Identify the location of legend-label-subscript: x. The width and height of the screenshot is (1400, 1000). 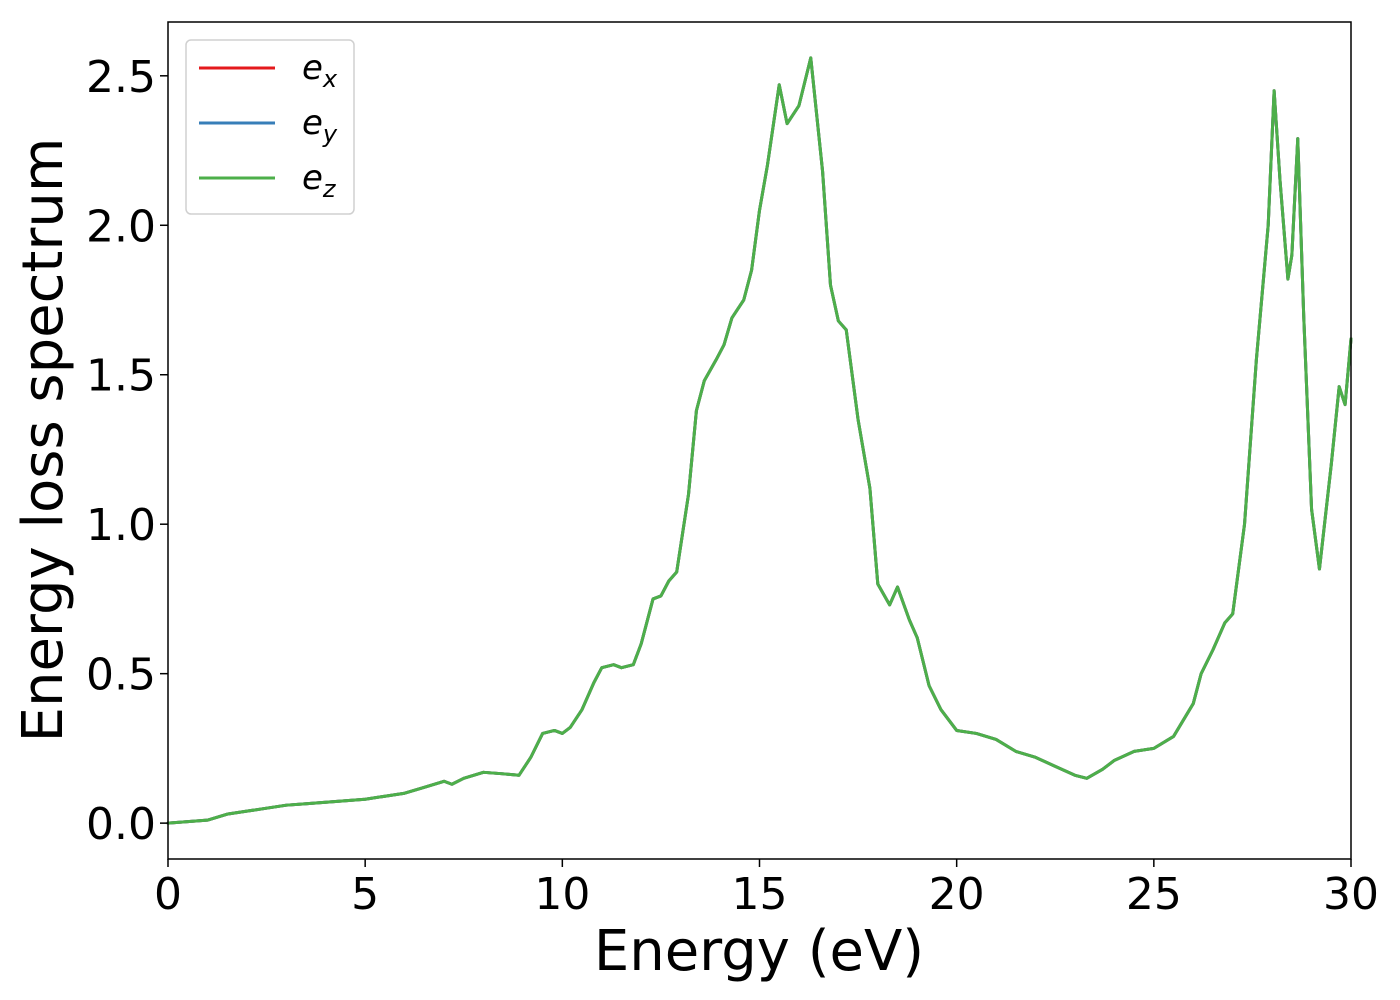
(330, 79).